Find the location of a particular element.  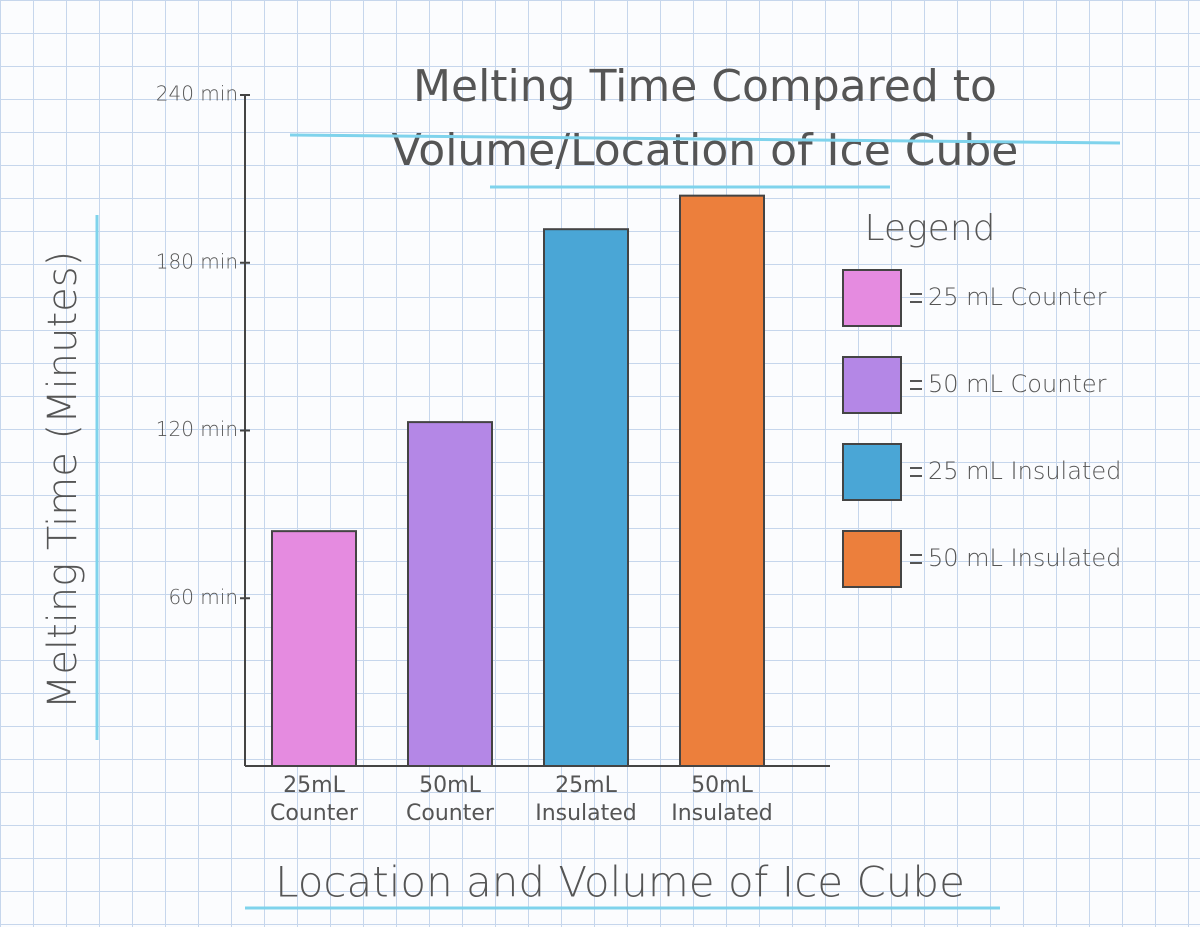

x-tick-box: 50mL Counter is located at coordinates (450, 799).